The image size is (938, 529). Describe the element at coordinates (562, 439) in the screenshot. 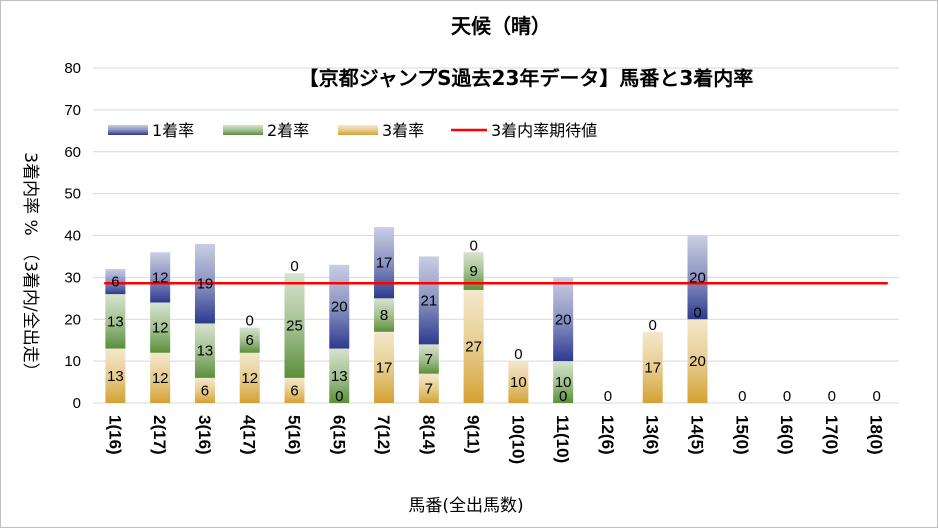

I see `x-tick-label: 11(10)` at that location.